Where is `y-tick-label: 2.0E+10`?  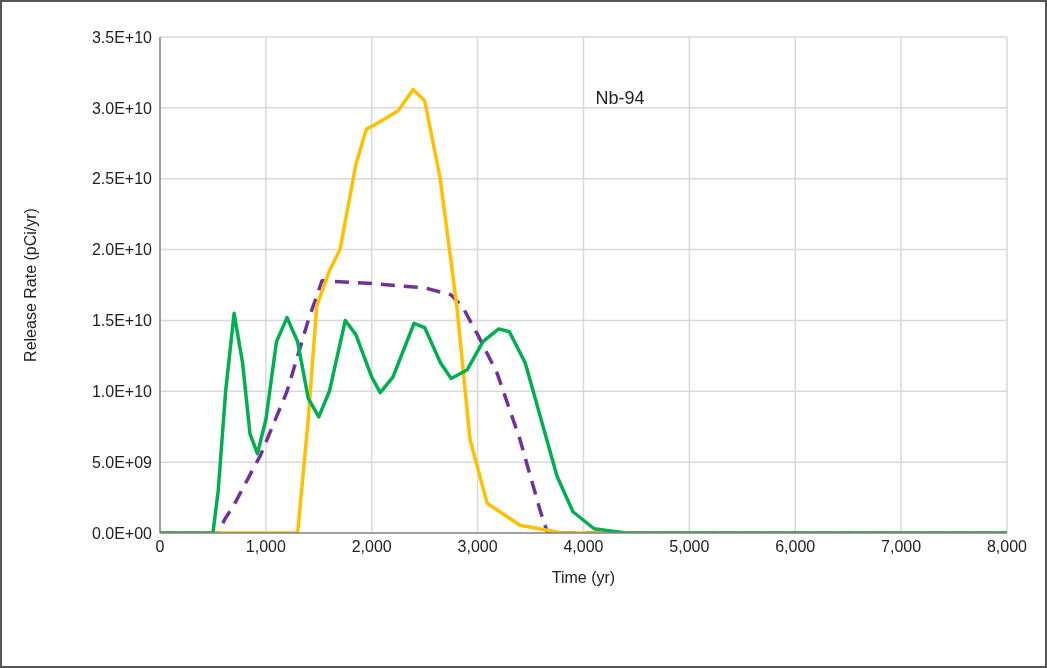 y-tick-label: 2.0E+10 is located at coordinates (122, 250).